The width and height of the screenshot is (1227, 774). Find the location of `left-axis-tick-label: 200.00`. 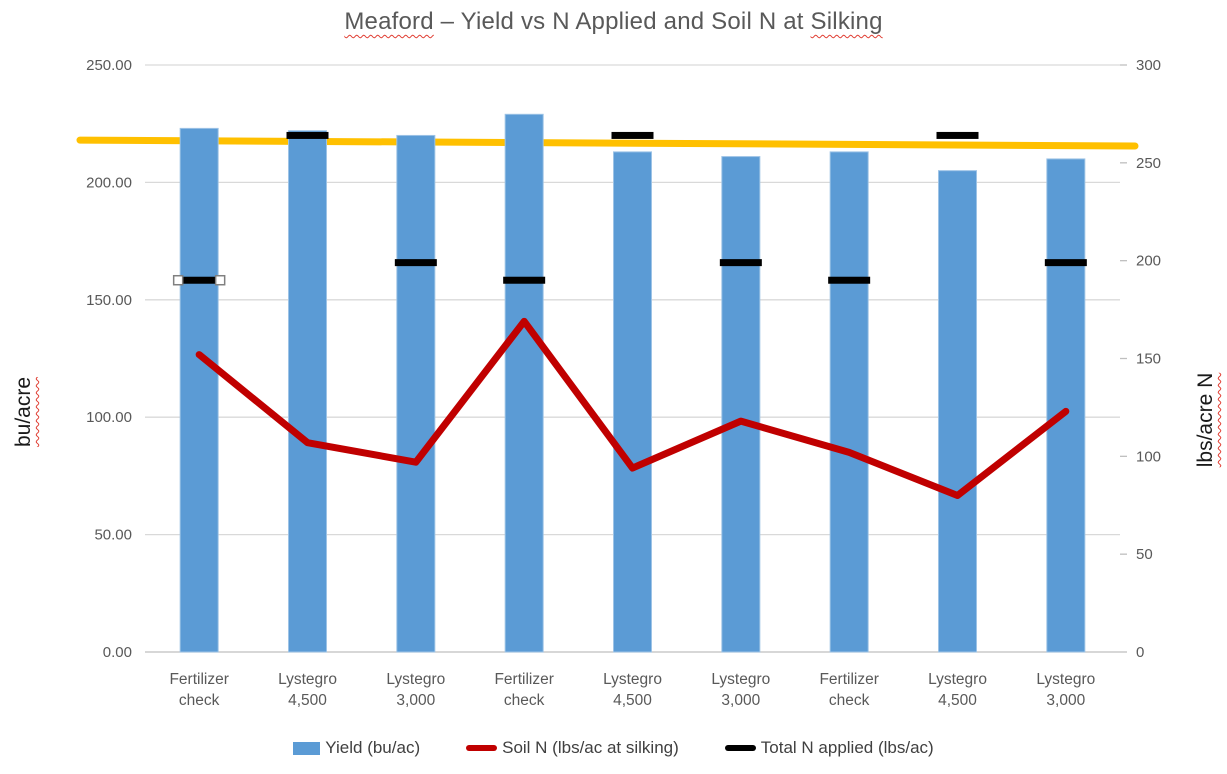

left-axis-tick-label: 200.00 is located at coordinates (109, 182).